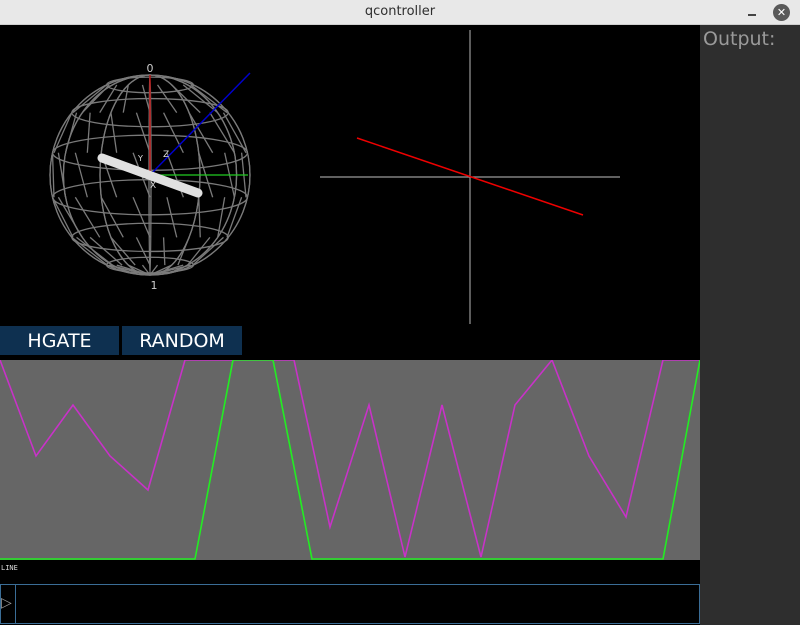  I want to click on axis-y-label: Y, so click(140, 158).